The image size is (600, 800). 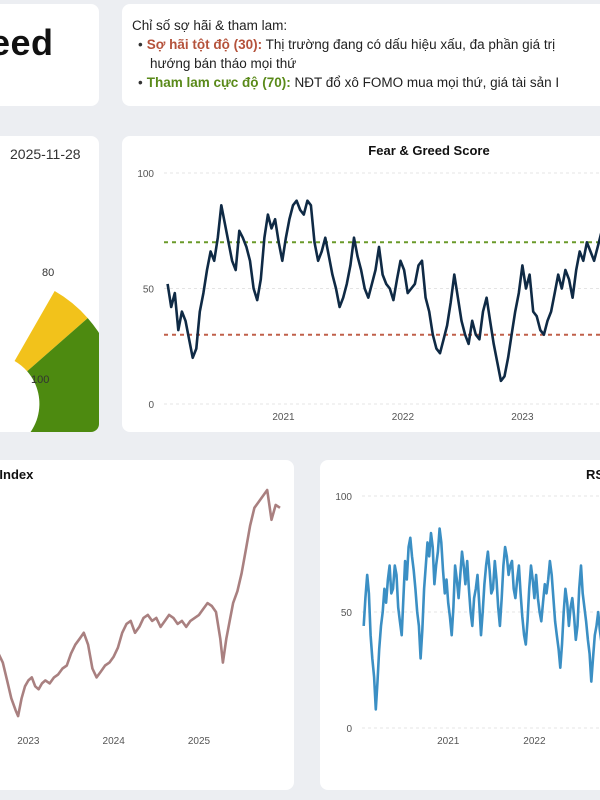 What do you see at coordinates (28, 741) in the screenshot?
I see `nindex-xtick-label: 2023` at bounding box center [28, 741].